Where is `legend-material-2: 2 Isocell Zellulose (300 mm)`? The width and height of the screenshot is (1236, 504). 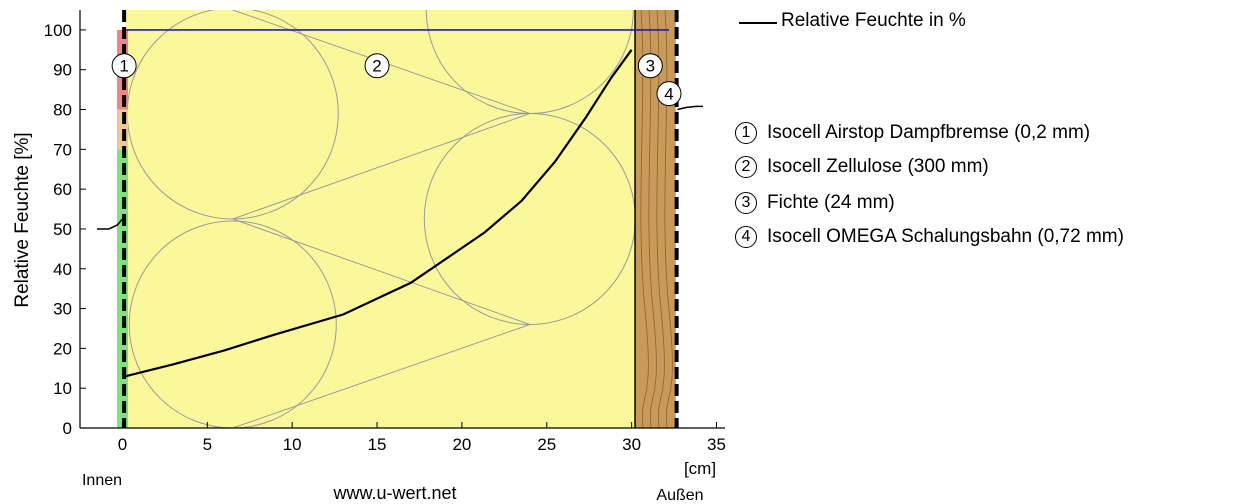 legend-material-2: 2 Isocell Zellulose (300 mm) is located at coordinates (862, 167).